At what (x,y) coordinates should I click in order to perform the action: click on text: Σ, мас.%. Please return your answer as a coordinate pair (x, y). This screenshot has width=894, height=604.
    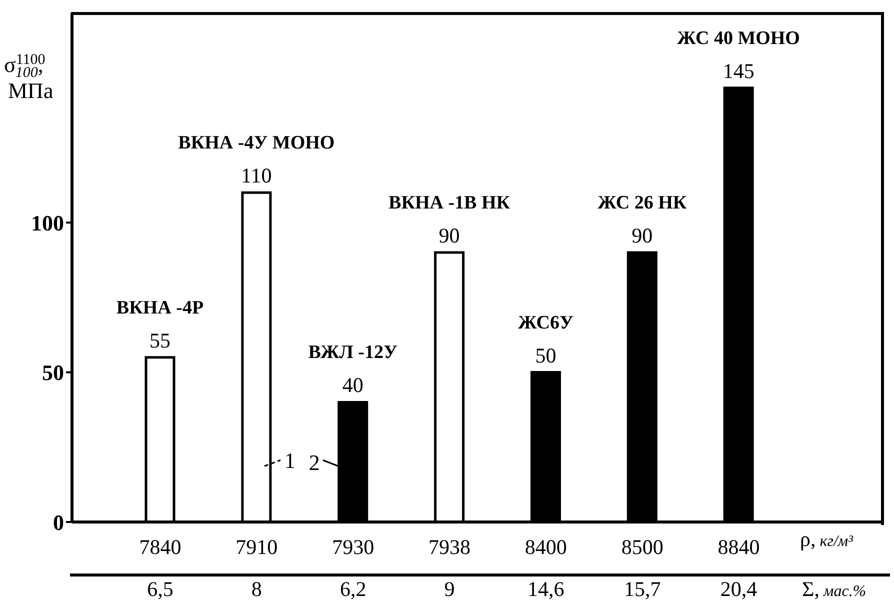
    Looking at the image, I should click on (834, 589).